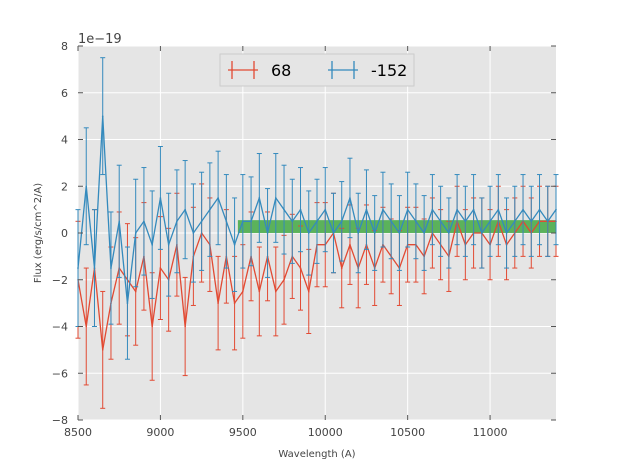 This screenshot has width=617, height=467. Describe the element at coordinates (407, 432) in the screenshot. I see `x-tick-label: 10500` at that location.